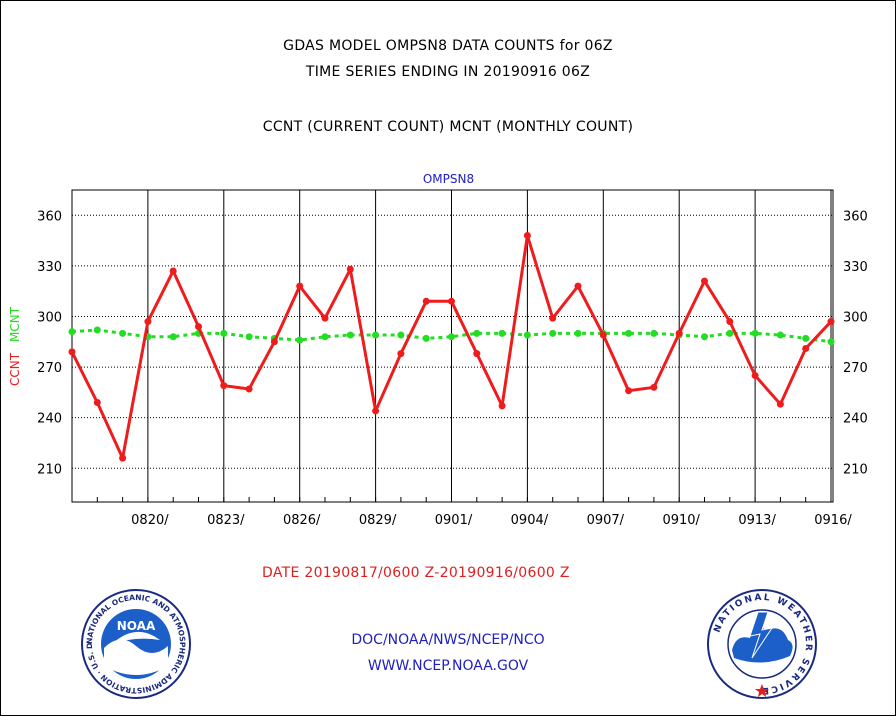  What do you see at coordinates (681, 520) in the screenshot?
I see `x-tick-label: 0910/` at bounding box center [681, 520].